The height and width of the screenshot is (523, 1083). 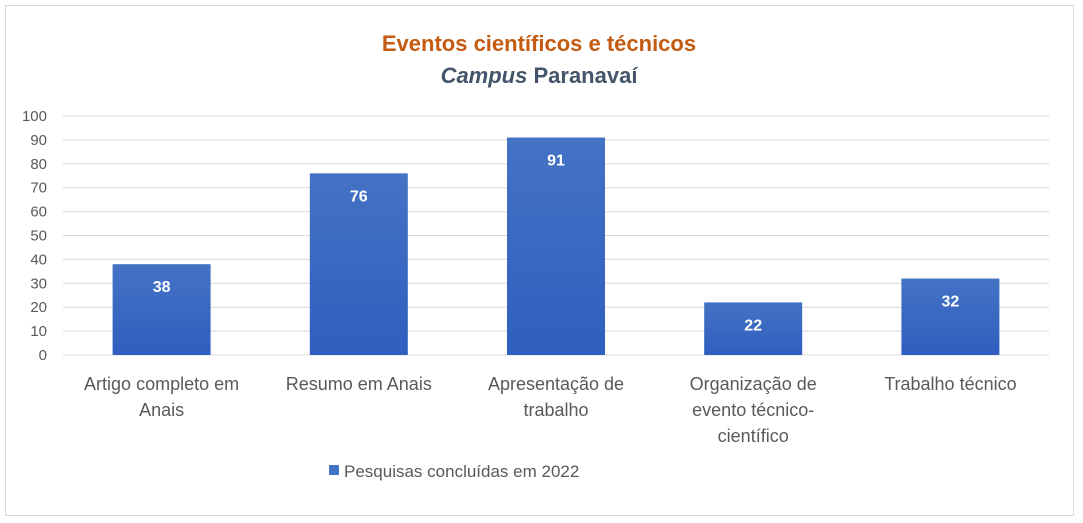 I want to click on y-axis-ticks: 0 10 20 30 40 50 60 70 80 90 100, so click(x=34, y=236).